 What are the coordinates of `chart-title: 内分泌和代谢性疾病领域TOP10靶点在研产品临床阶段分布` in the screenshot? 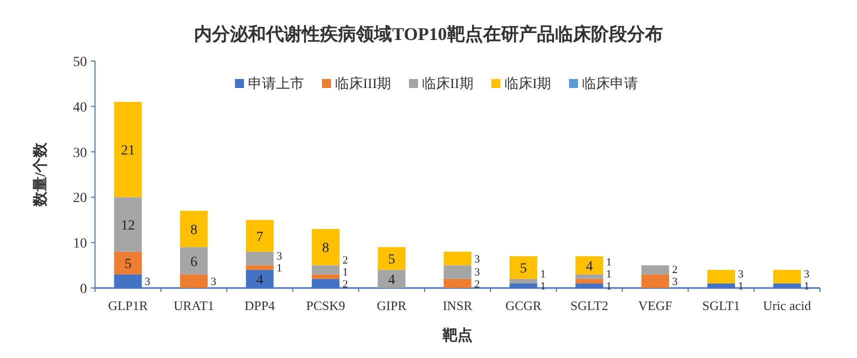 It's located at (428, 34).